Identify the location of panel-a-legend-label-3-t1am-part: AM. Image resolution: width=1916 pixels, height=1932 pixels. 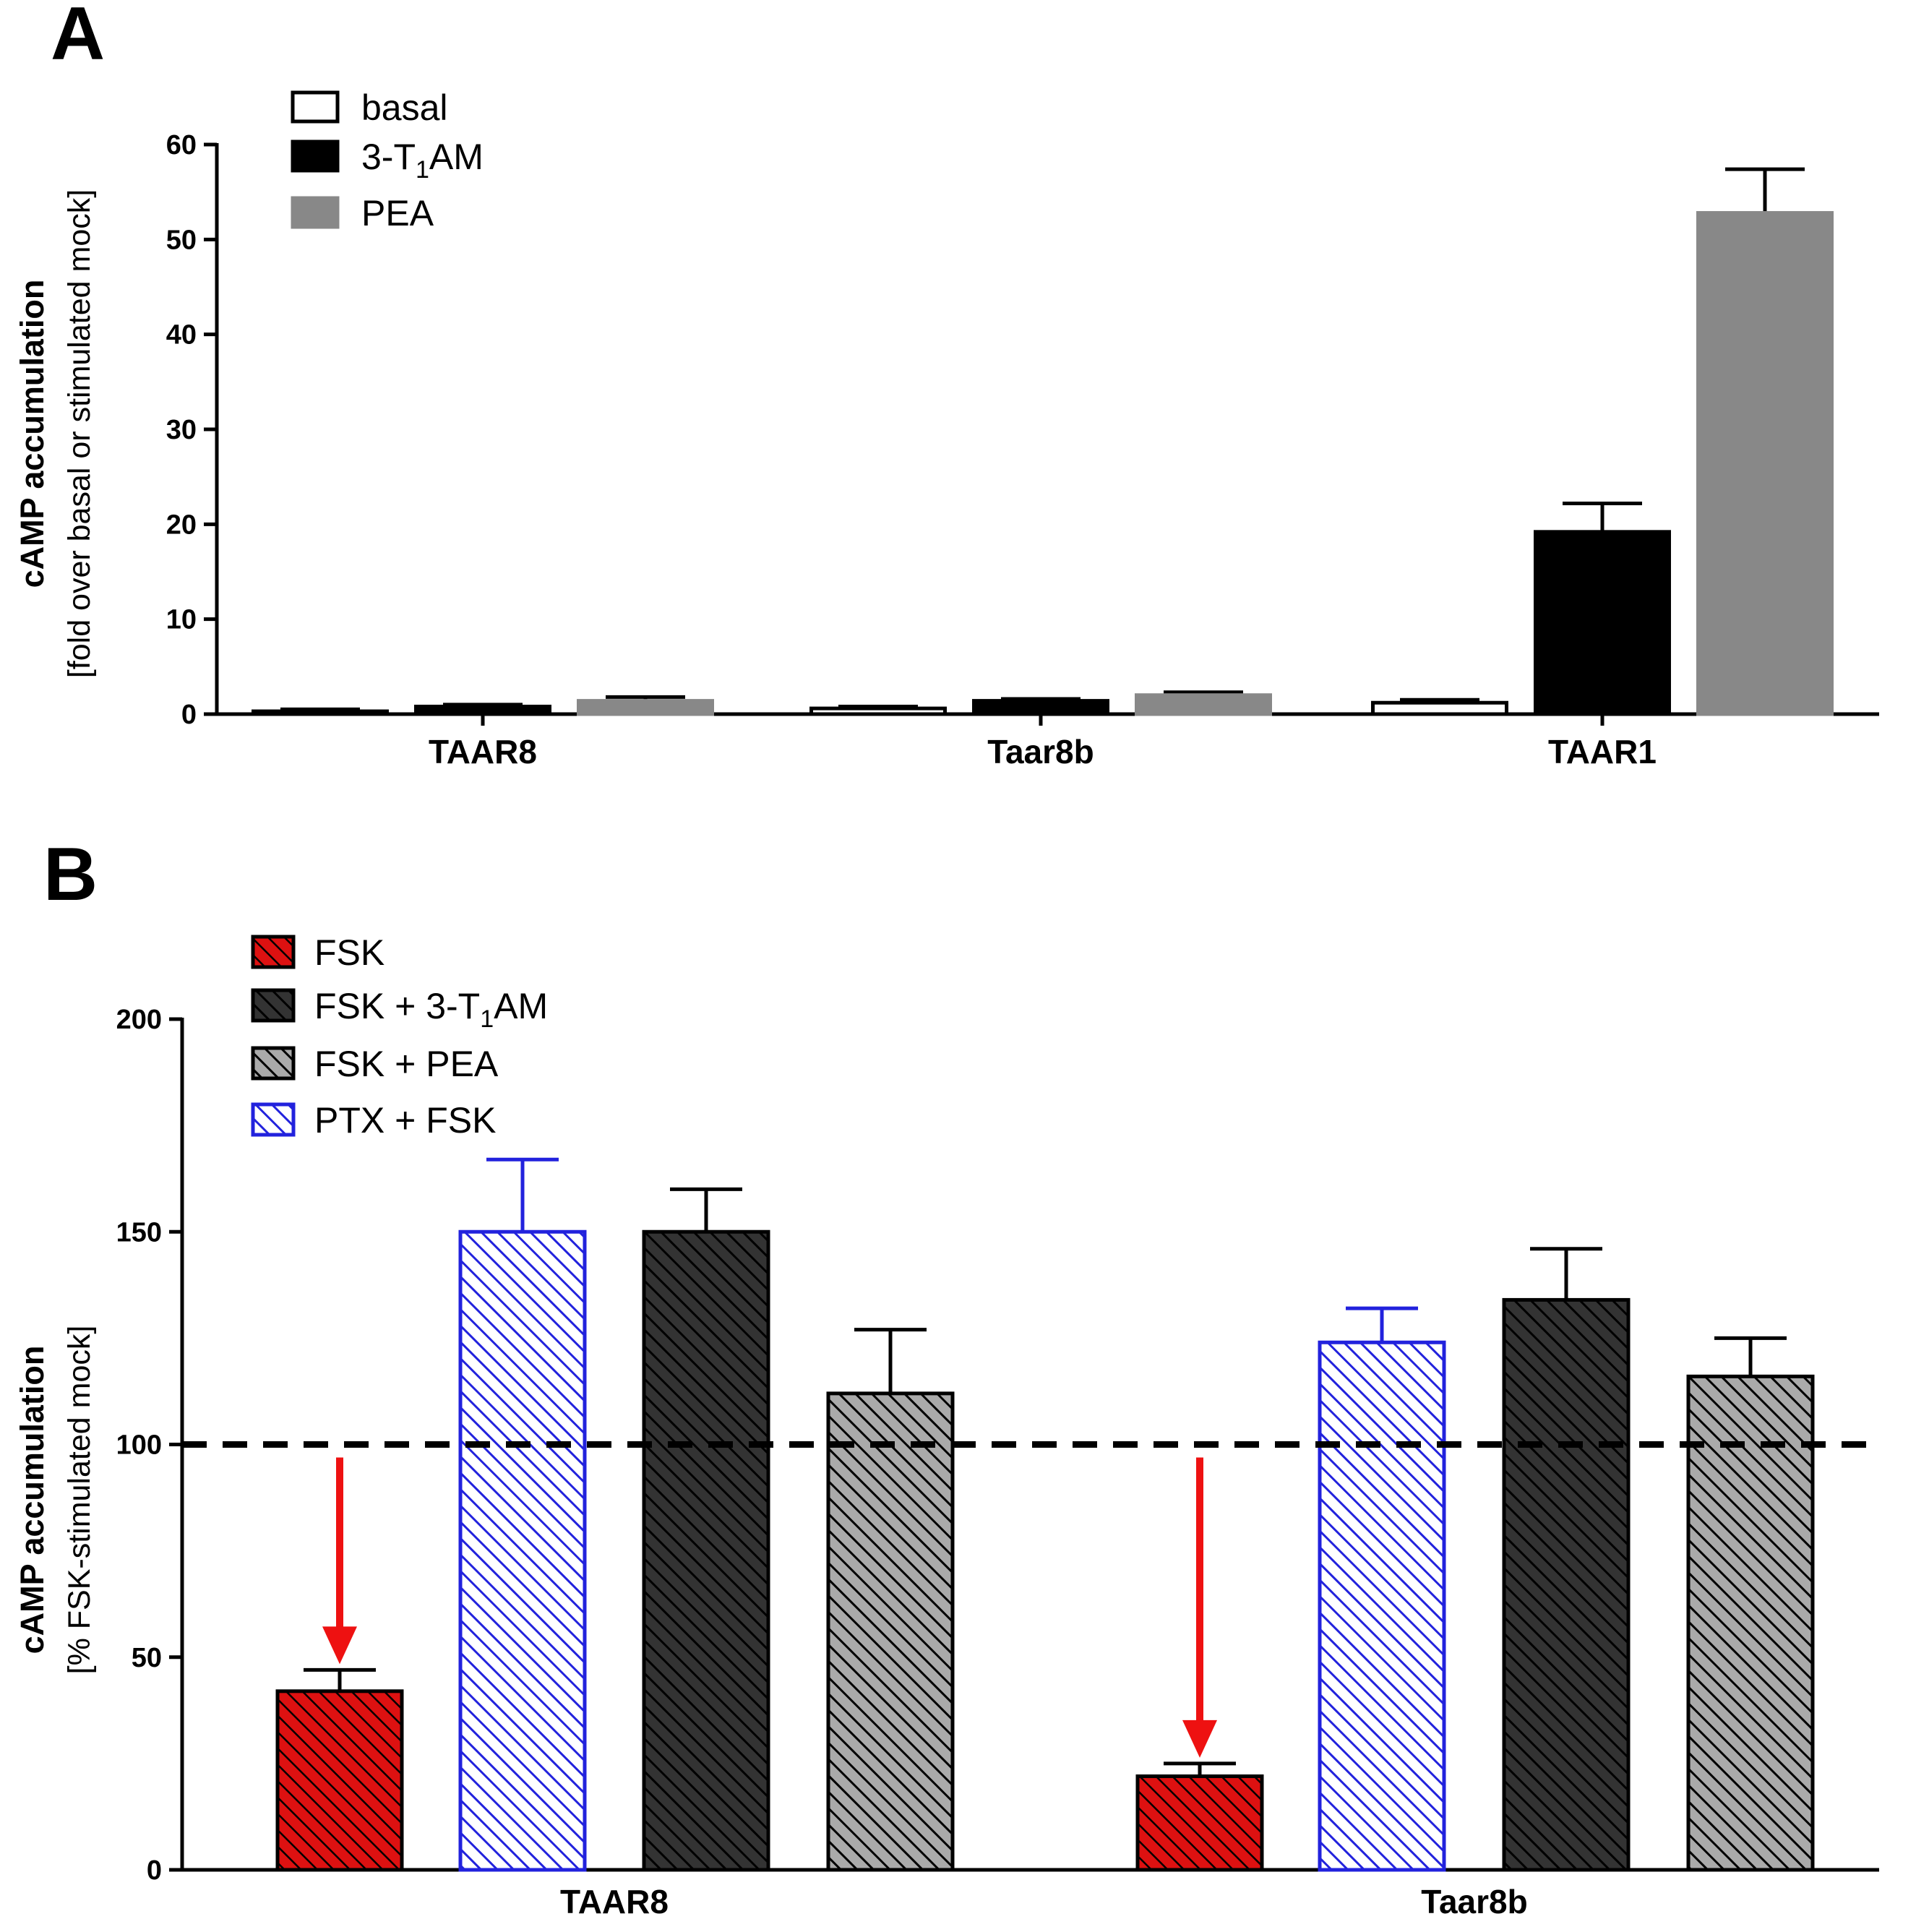
(456, 157).